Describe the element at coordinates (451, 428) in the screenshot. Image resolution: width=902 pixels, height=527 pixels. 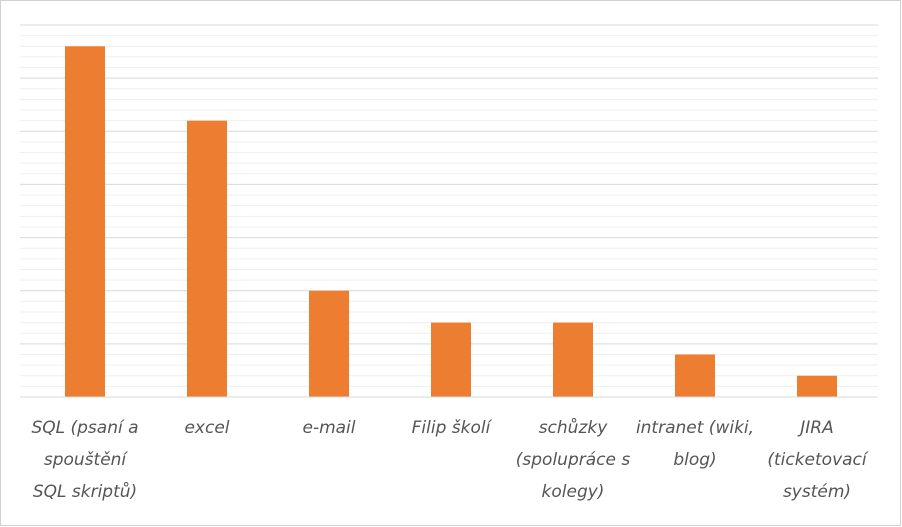
I see `x-tick-label: Filip školí` at that location.